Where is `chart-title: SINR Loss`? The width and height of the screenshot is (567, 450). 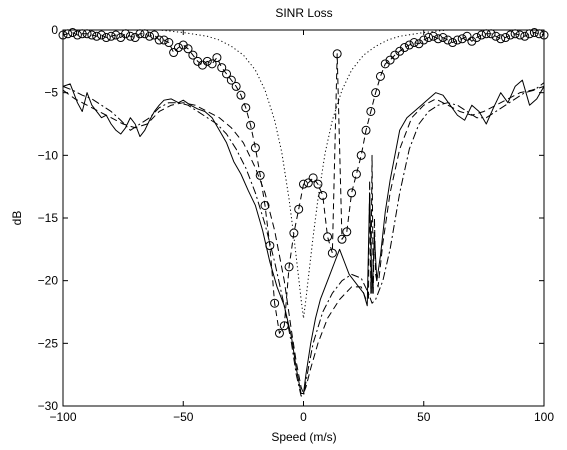
chart-title: SINR Loss is located at coordinates (303, 13).